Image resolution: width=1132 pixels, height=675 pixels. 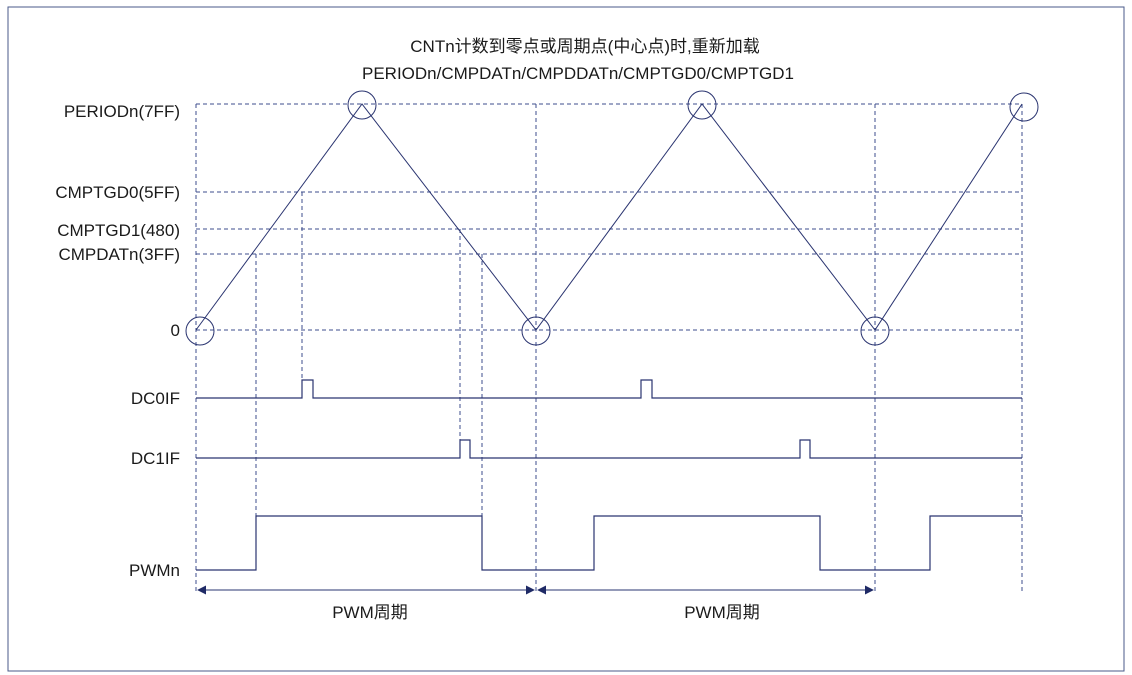 I want to click on dc0if-waveform, so click(x=609, y=389).